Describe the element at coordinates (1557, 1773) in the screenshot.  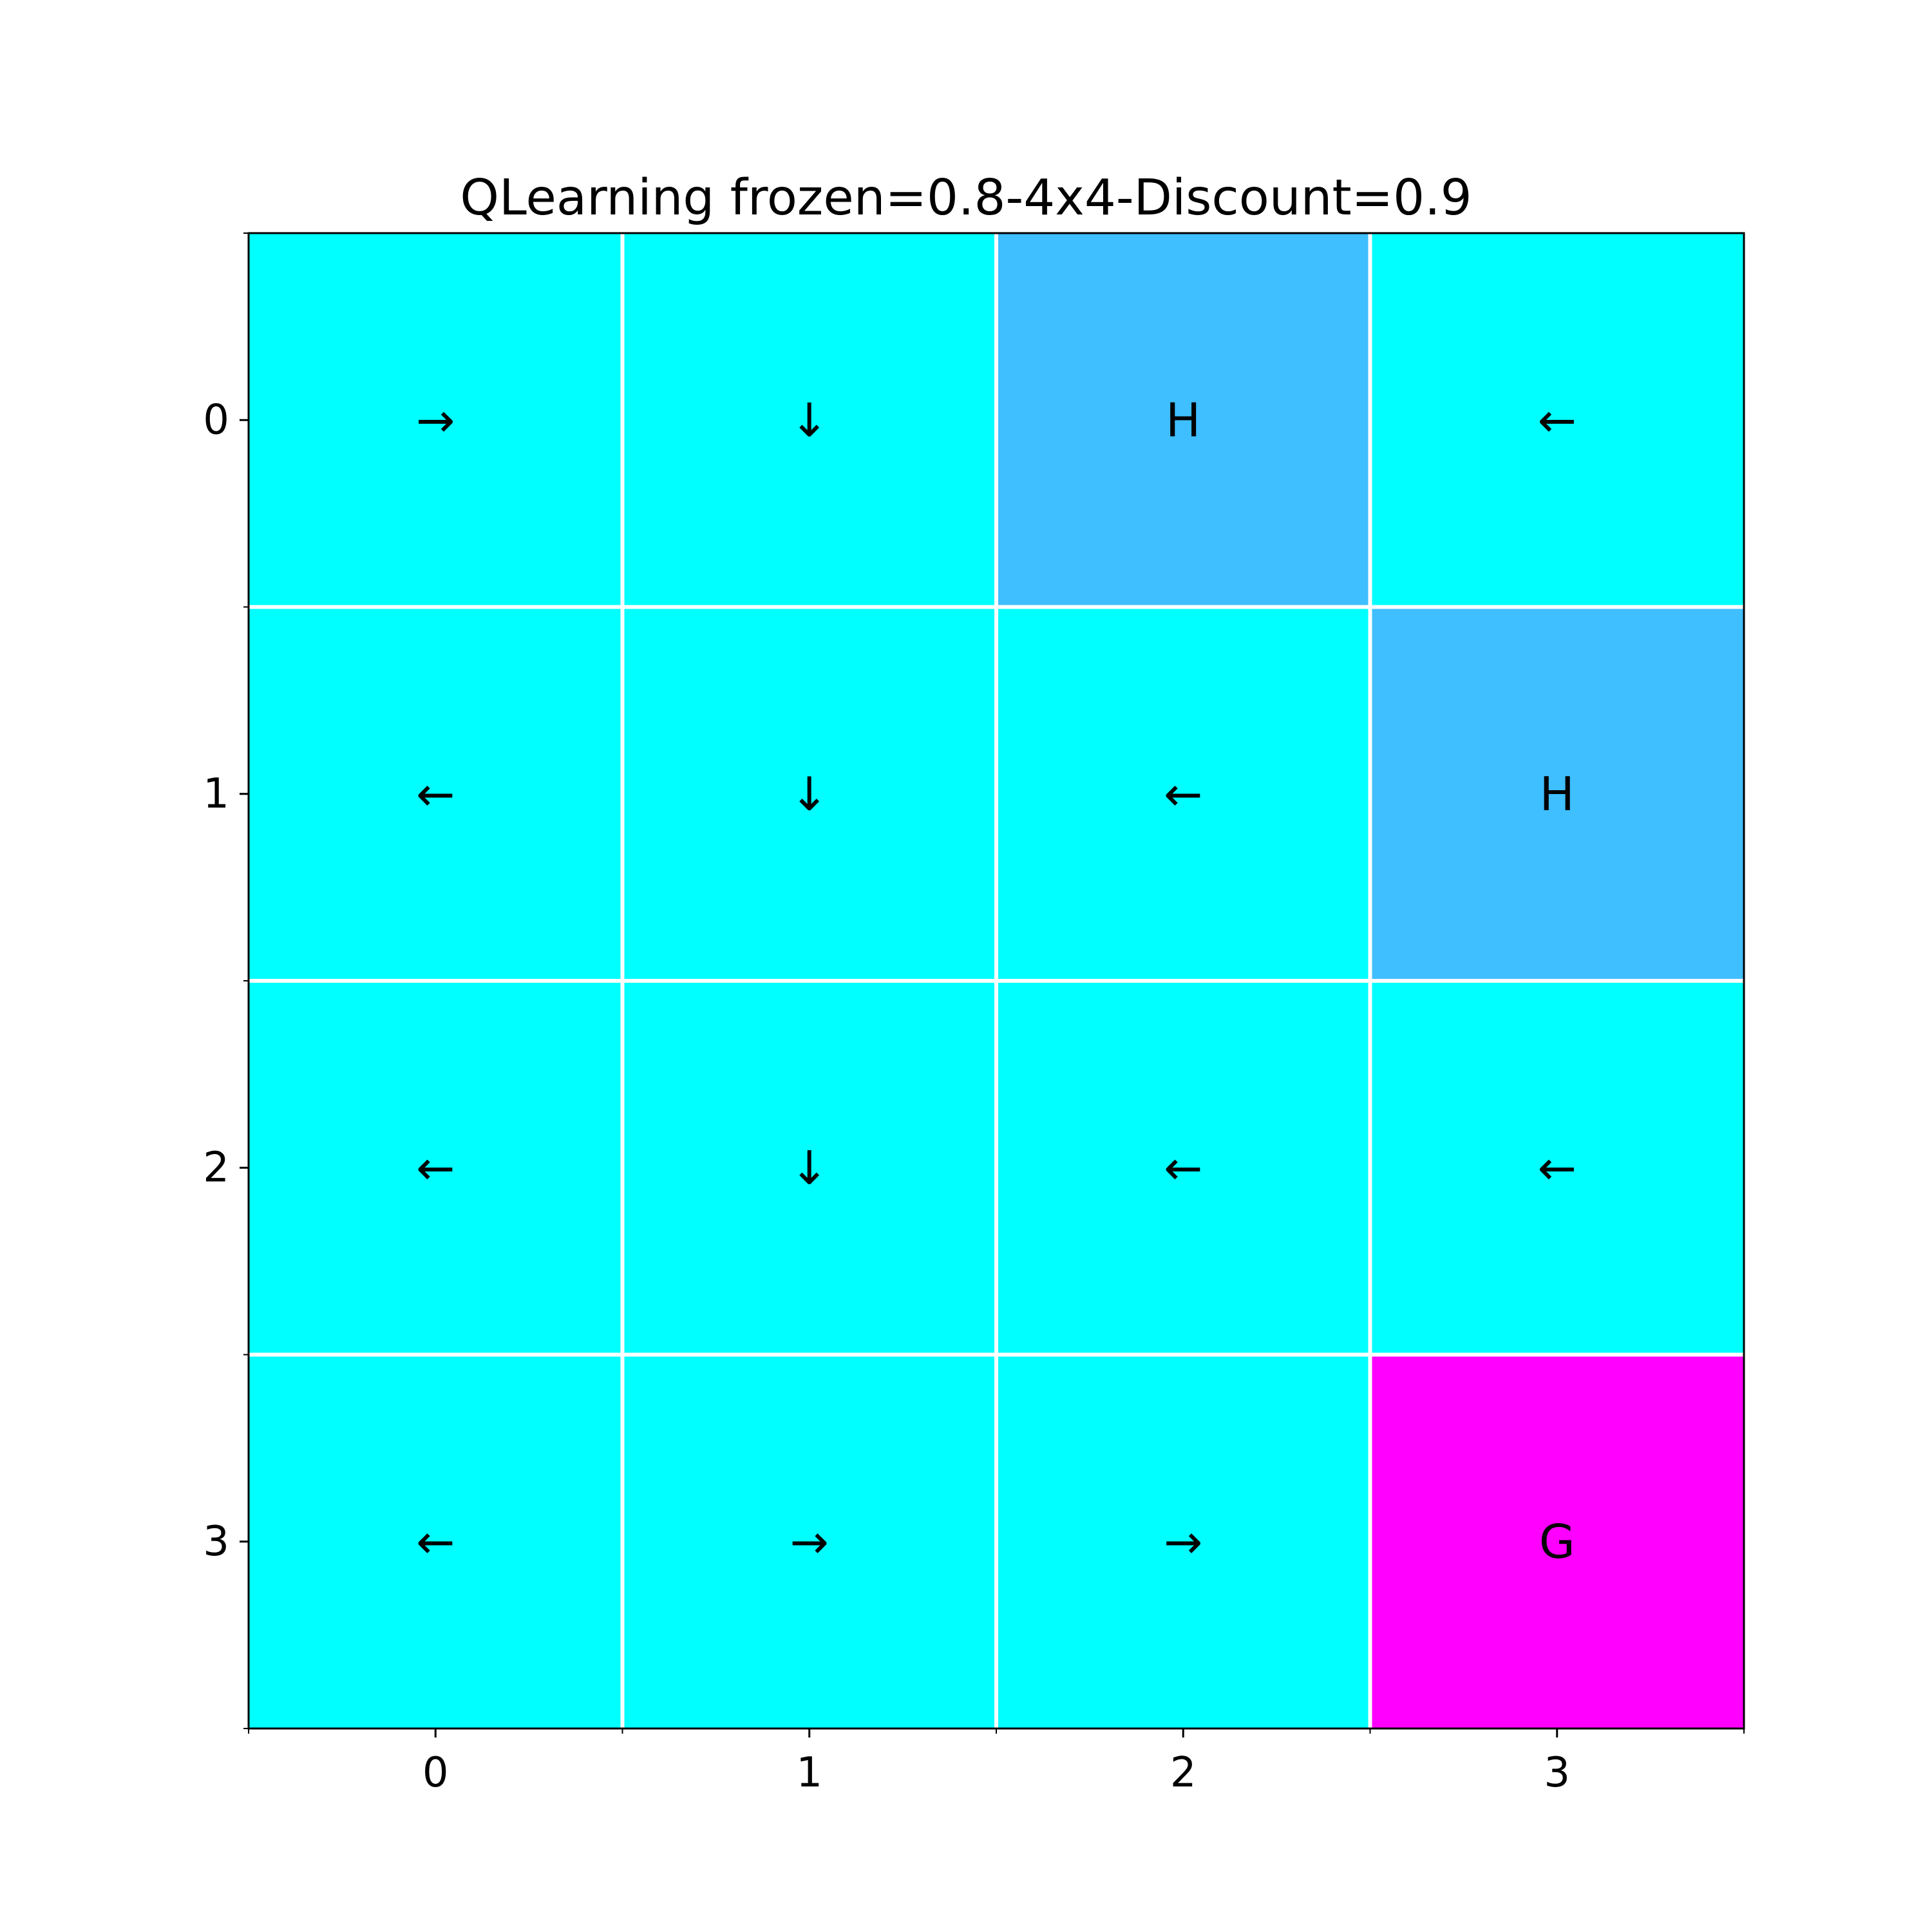
I see `x-tick-label: 3` at that location.